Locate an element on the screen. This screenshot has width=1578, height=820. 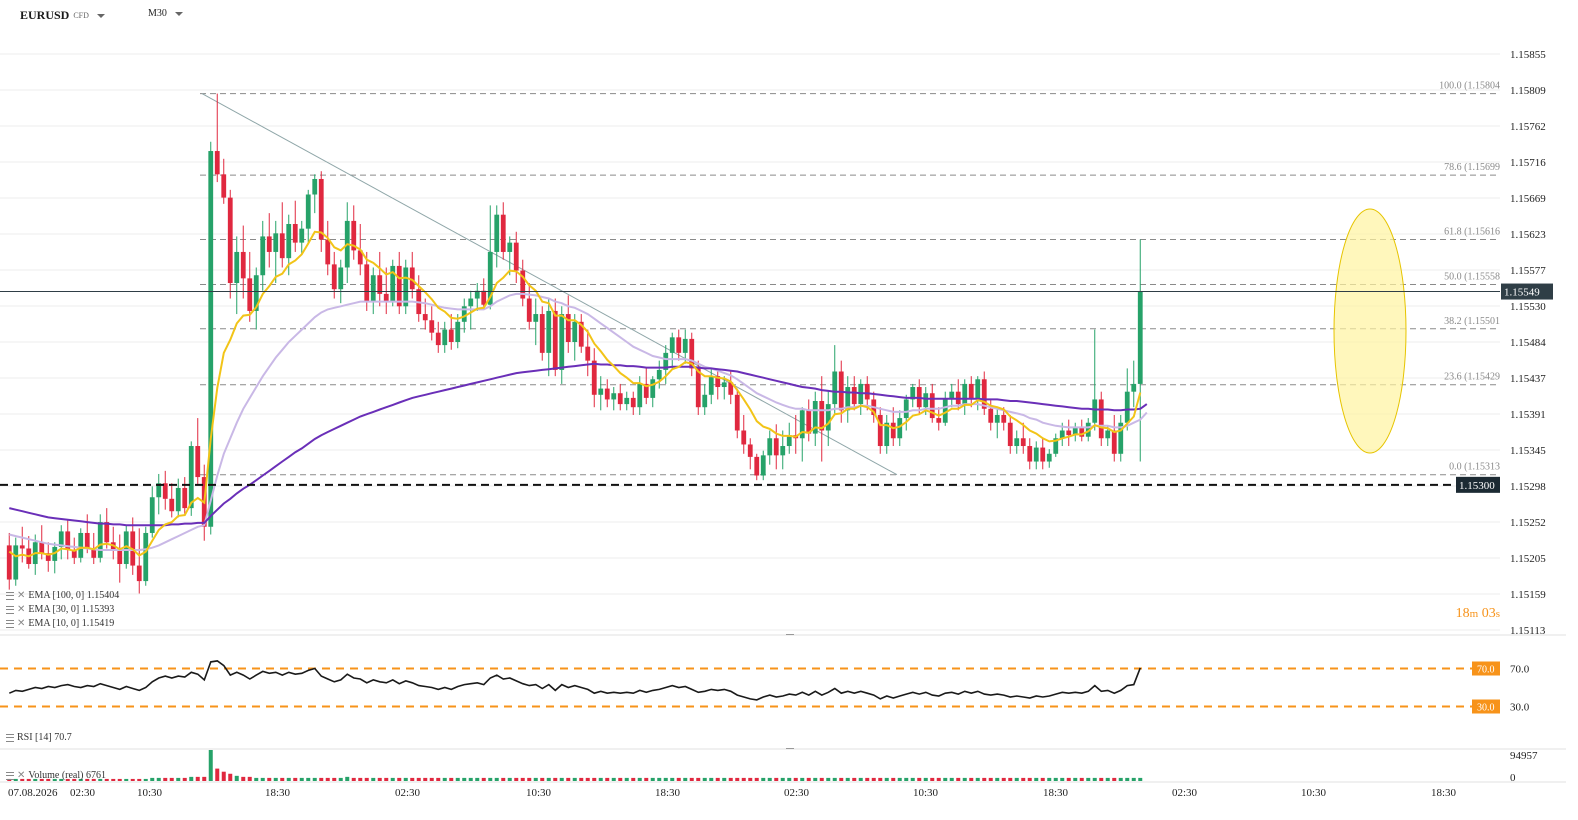
rsi-level-badge is located at coordinates (1486, 668).